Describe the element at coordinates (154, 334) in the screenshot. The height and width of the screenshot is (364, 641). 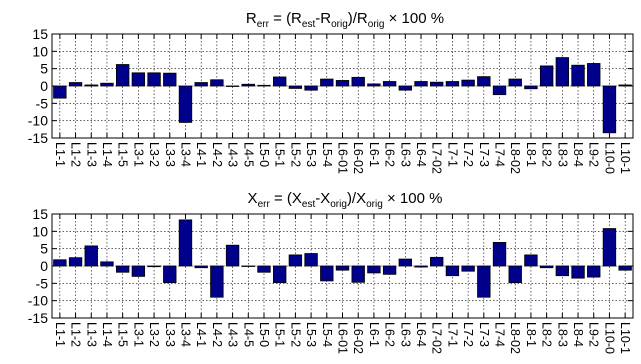
I see `x-tick-label: L3-2` at that location.